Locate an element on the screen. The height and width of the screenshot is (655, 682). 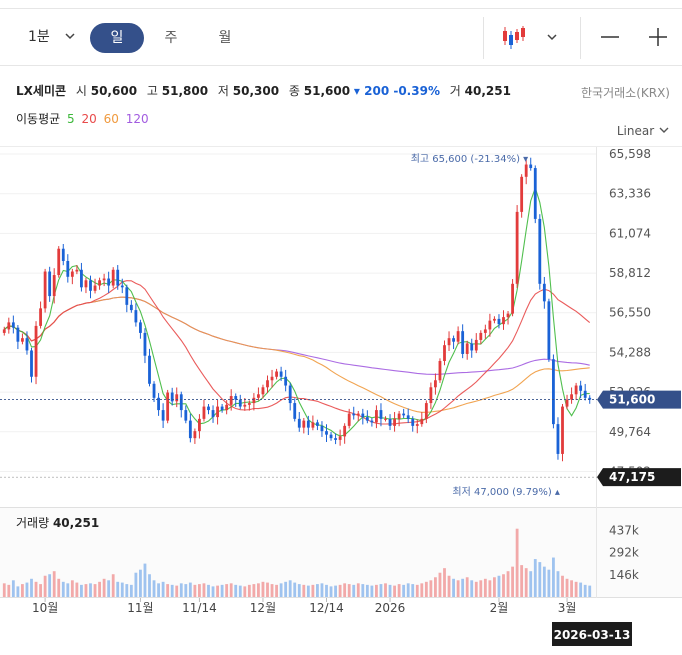
tab-month: 월 is located at coordinates (225, 38).